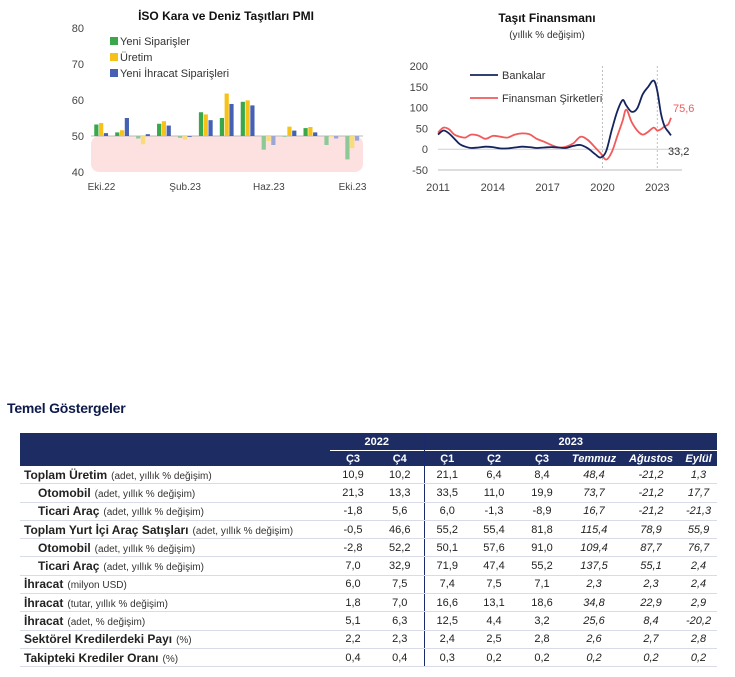  Describe the element at coordinates (353, 493) in the screenshot. I see `value-cell: 21,3` at that location.